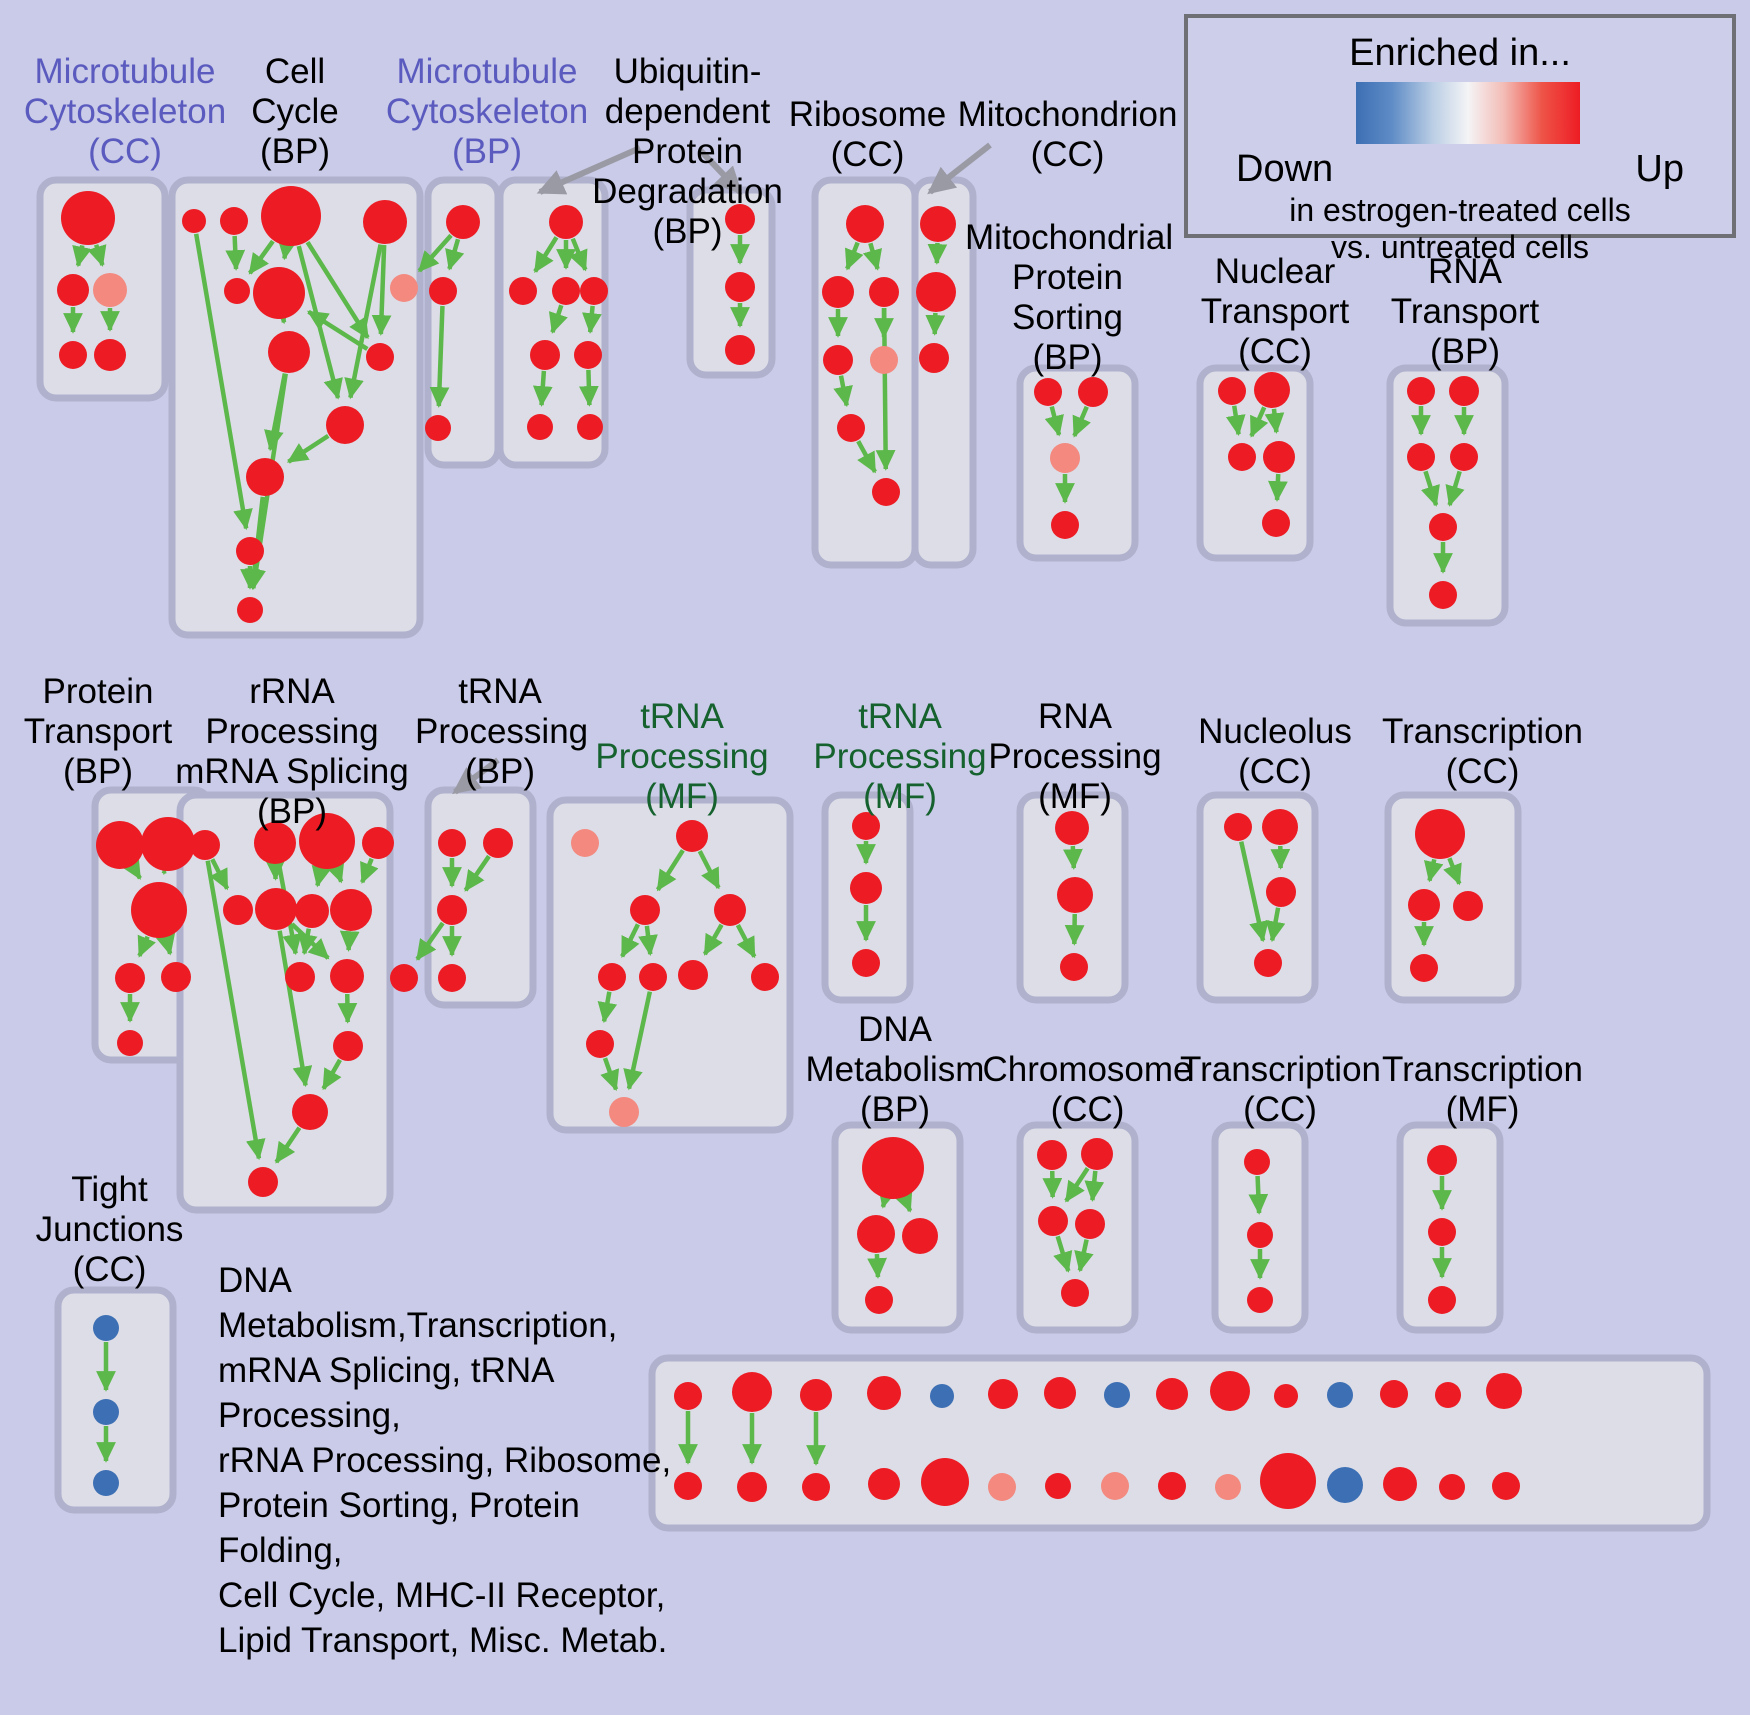 The height and width of the screenshot is (1715, 1750). I want to click on cluster-label-tight-junctions-cc: Tight Junctions (CC), so click(109, 1229).